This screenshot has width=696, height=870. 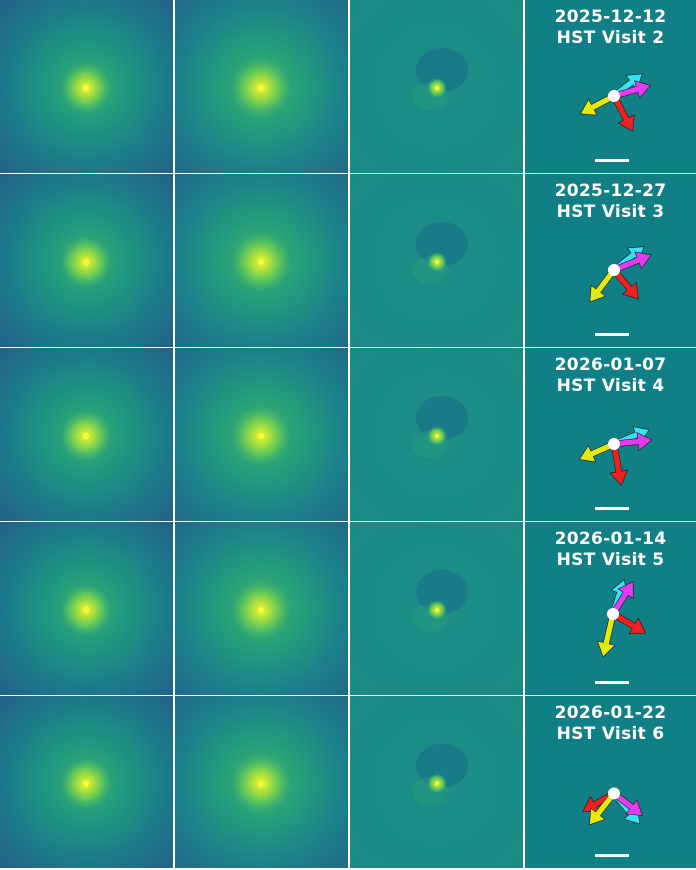 What do you see at coordinates (610, 212) in the screenshot?
I see `visit-label: HST Visit 3` at bounding box center [610, 212].